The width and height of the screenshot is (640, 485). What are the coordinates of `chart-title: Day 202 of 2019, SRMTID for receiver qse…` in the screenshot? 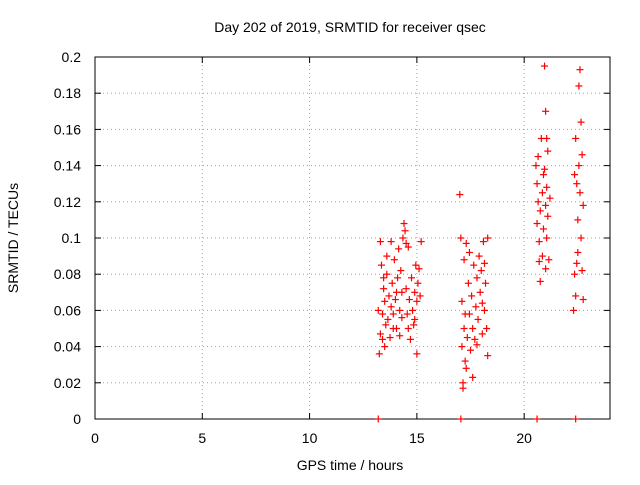 It's located at (350, 27).